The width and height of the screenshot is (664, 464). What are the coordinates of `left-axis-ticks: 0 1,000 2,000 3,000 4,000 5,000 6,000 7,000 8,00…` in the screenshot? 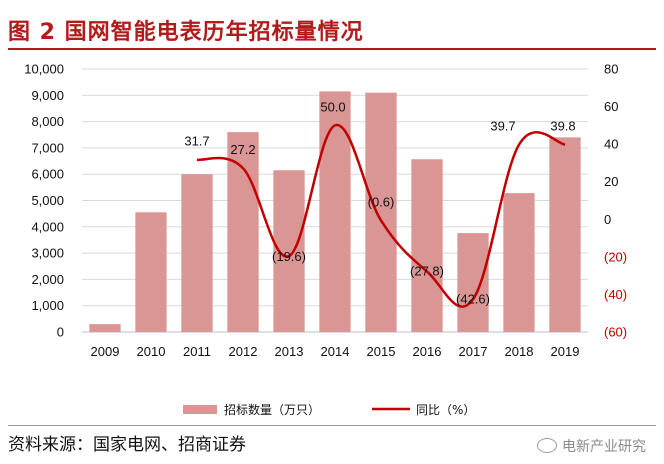 It's located at (44, 201).